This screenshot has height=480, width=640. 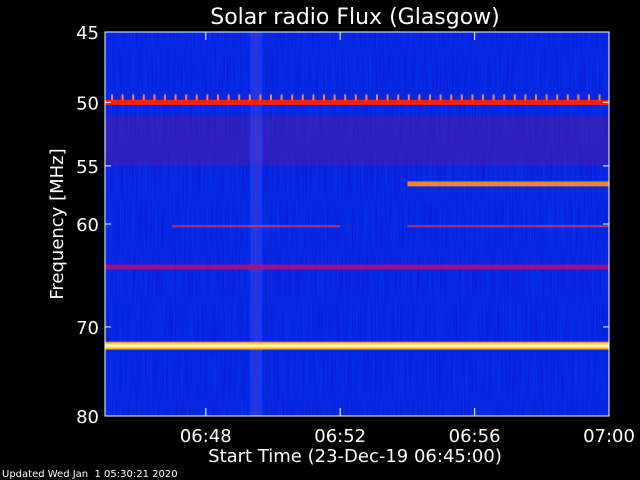 I want to click on x-tick-label: 06:56, so click(x=475, y=436).